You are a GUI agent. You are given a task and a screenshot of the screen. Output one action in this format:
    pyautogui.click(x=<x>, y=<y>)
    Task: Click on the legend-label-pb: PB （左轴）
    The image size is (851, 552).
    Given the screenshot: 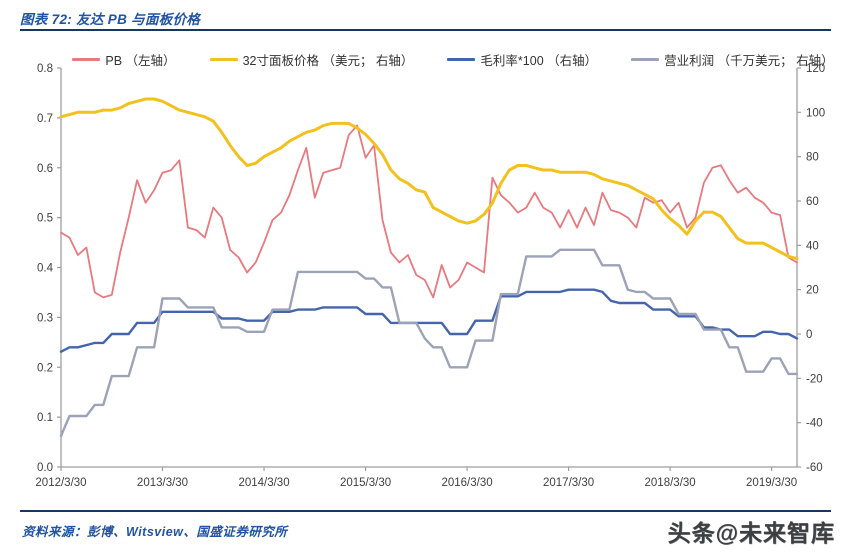 What is the action you would take?
    pyautogui.click(x=140, y=61)
    